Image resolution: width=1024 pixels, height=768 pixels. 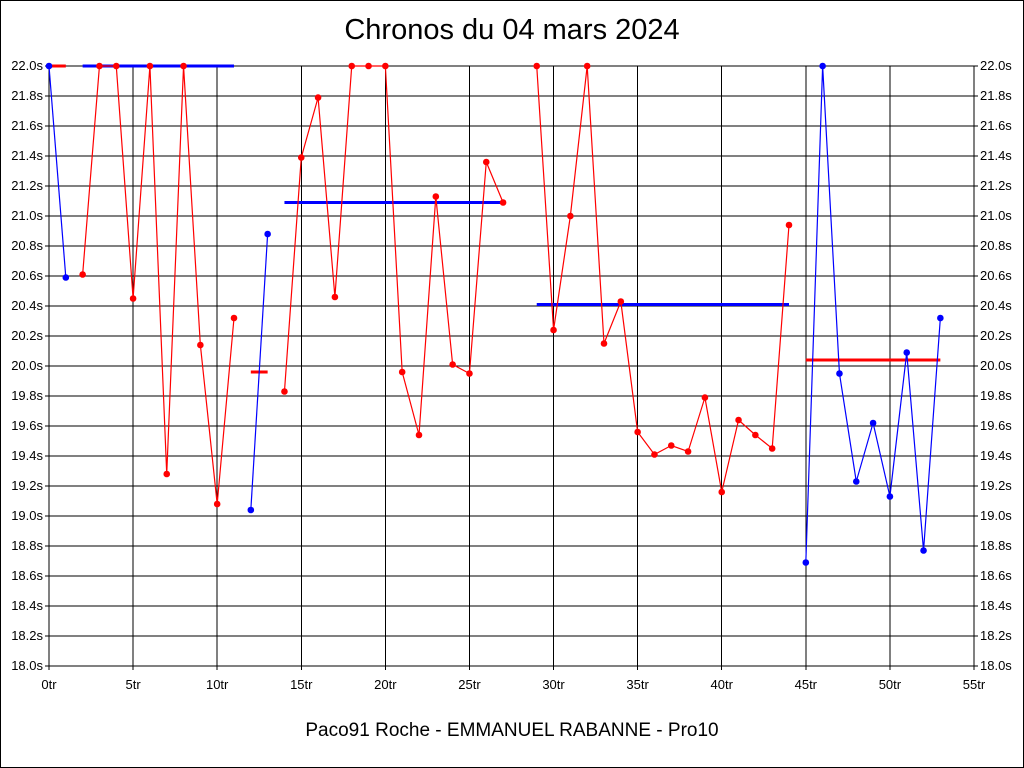 What do you see at coordinates (27, 635) in the screenshot?
I see `y-tick-label-left: 18.2s` at bounding box center [27, 635].